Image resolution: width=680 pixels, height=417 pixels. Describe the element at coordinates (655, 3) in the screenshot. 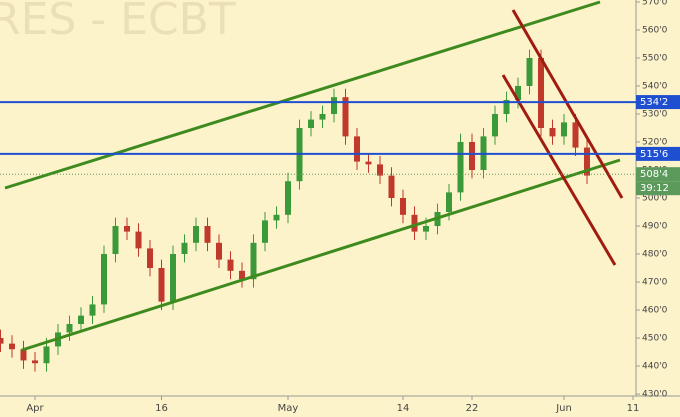

I see `y-tick-label: 570'0` at that location.